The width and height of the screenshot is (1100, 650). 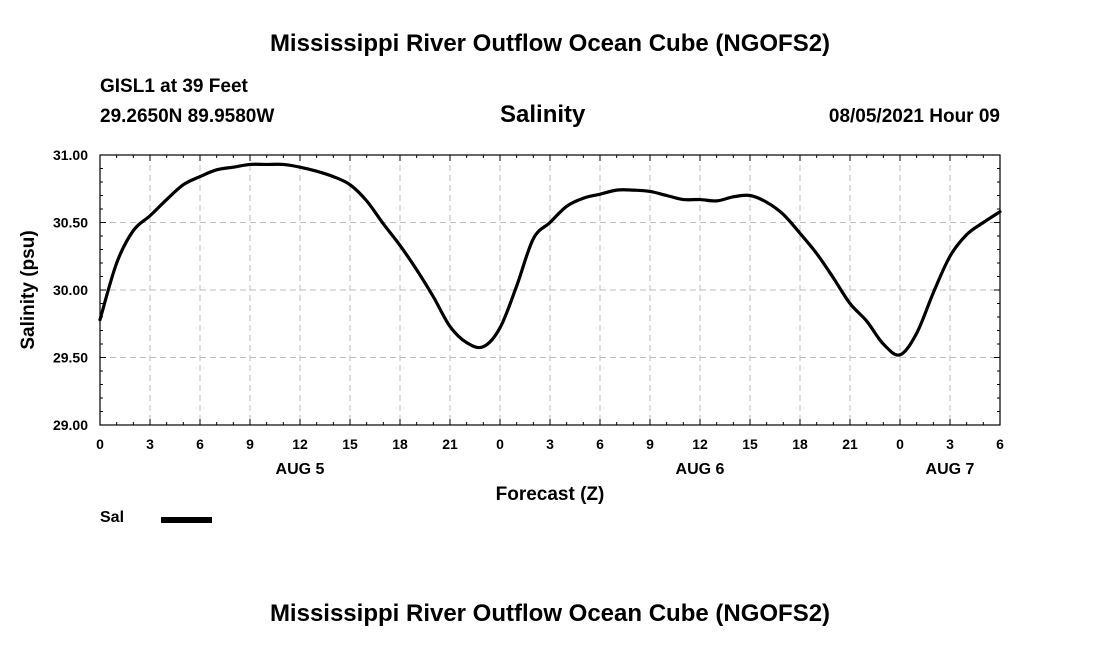 I want to click on y-tick-label: 30.00, so click(x=70, y=290).